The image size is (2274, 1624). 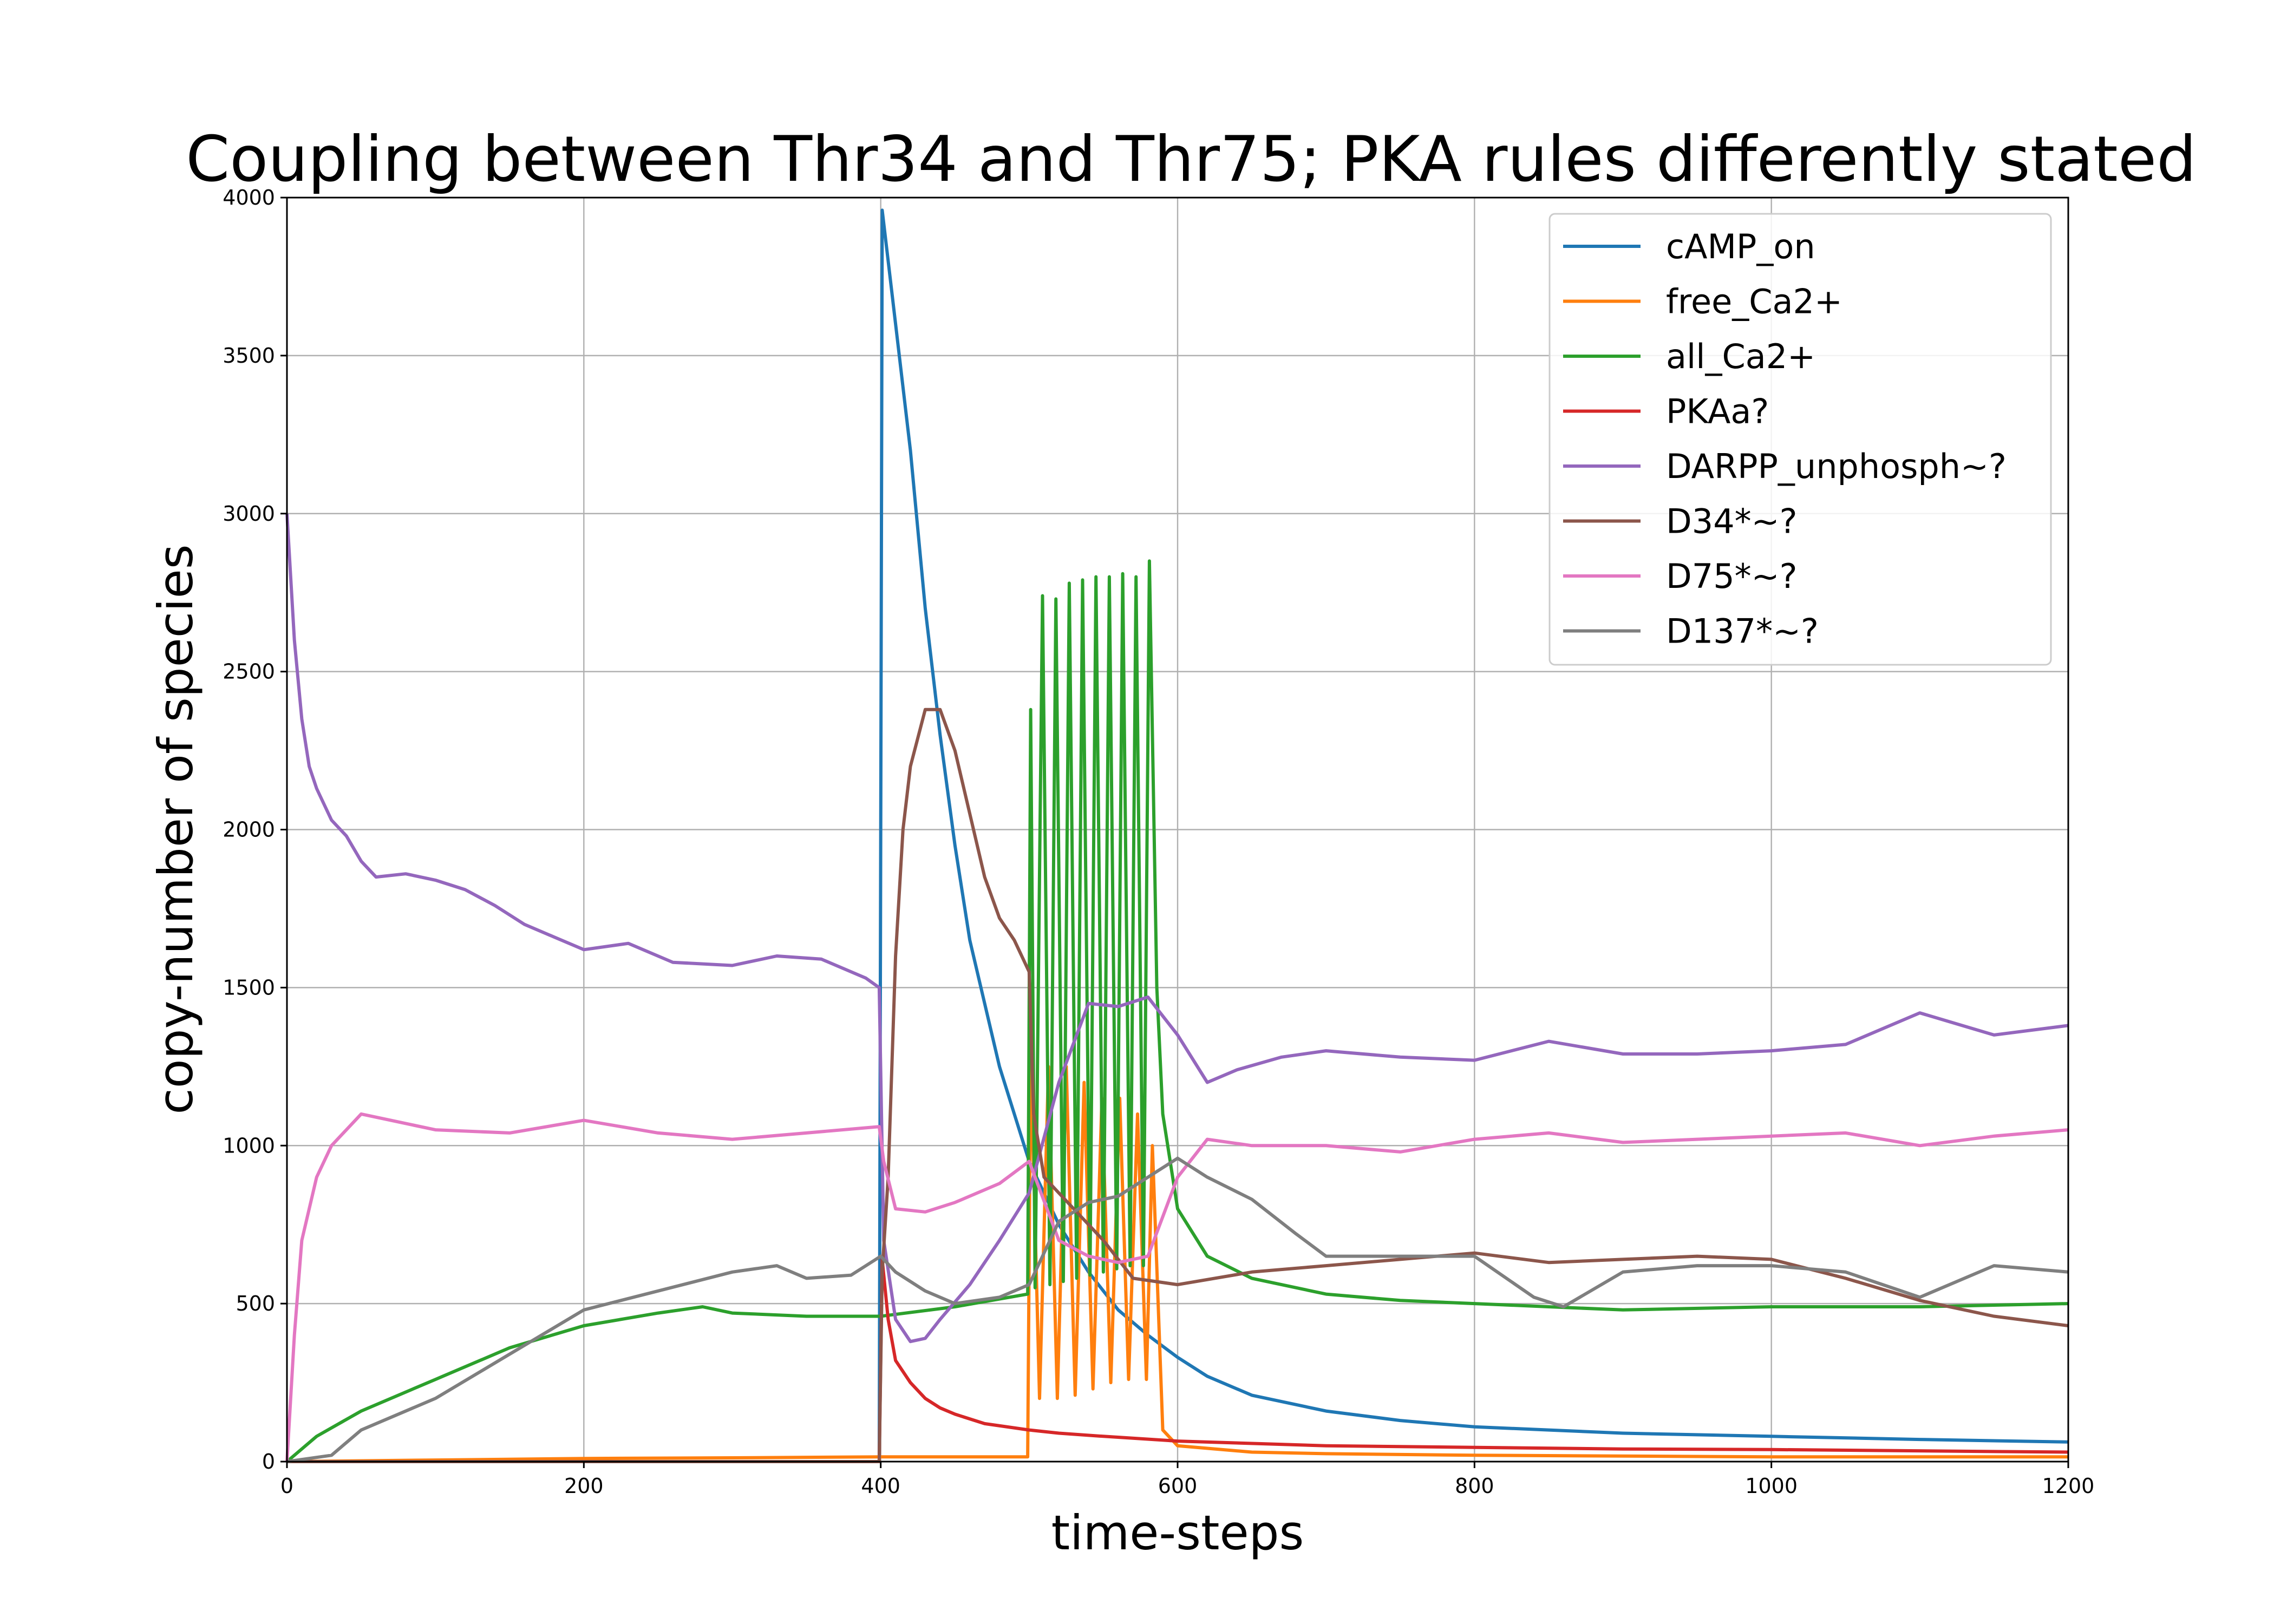 What do you see at coordinates (249, 987) in the screenshot?
I see `y-tick-label: 1500` at bounding box center [249, 987].